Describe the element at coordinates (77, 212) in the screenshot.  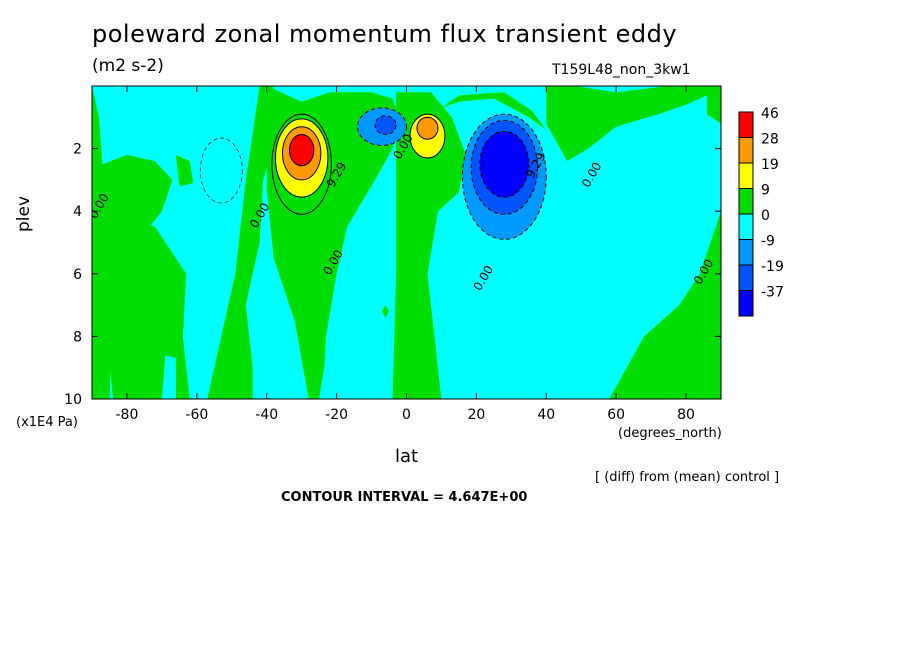
I see `y-tick-label: 4` at that location.